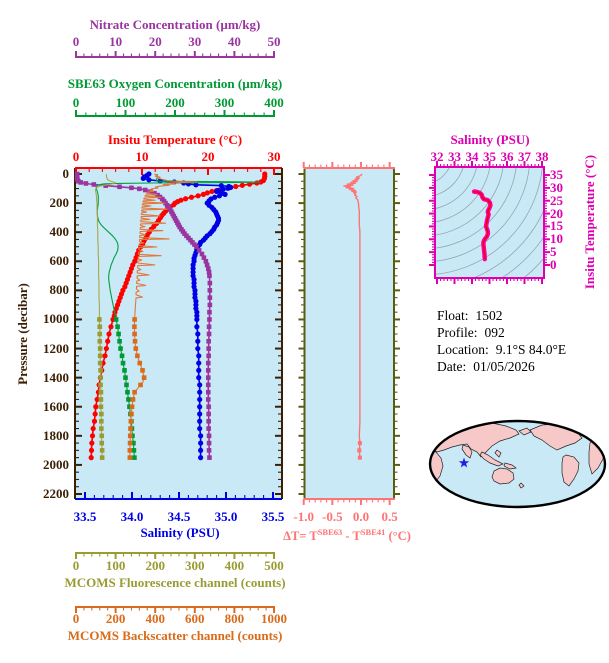 The image size is (609, 663). What do you see at coordinates (556, 239) in the screenshot?
I see `ts-temperature-tick-label: 10` at bounding box center [556, 239].